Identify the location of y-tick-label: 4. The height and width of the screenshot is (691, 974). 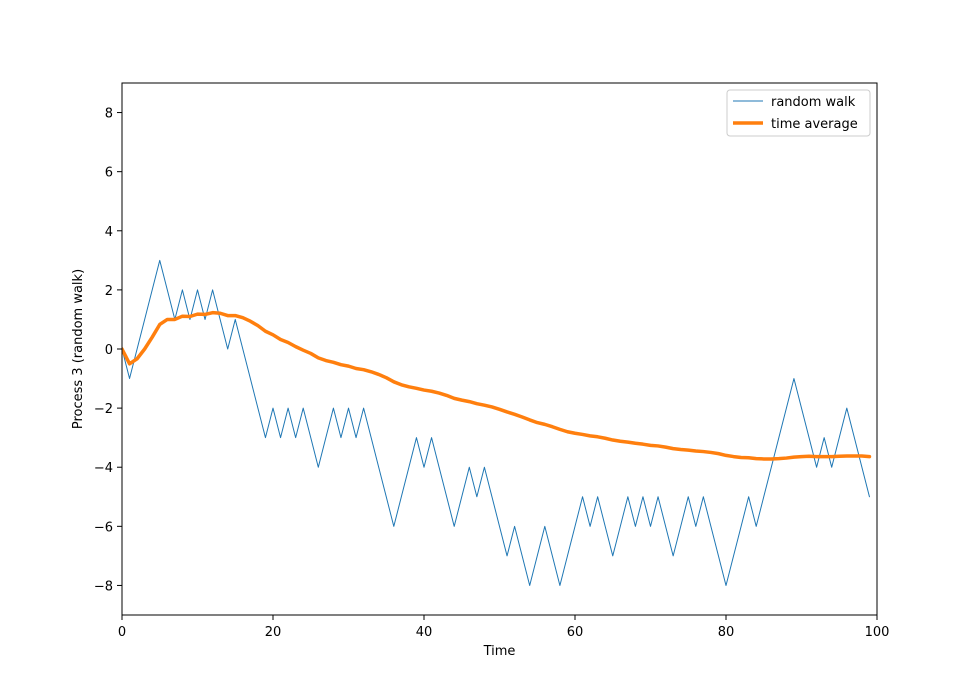
(109, 232).